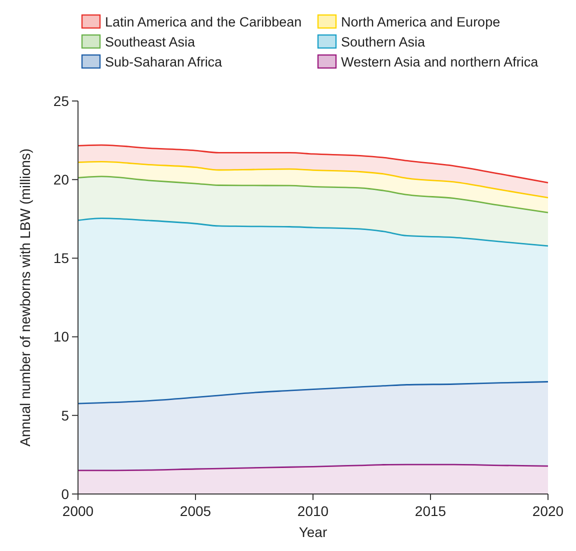  I want to click on y-tick-label: 15, so click(61, 258).